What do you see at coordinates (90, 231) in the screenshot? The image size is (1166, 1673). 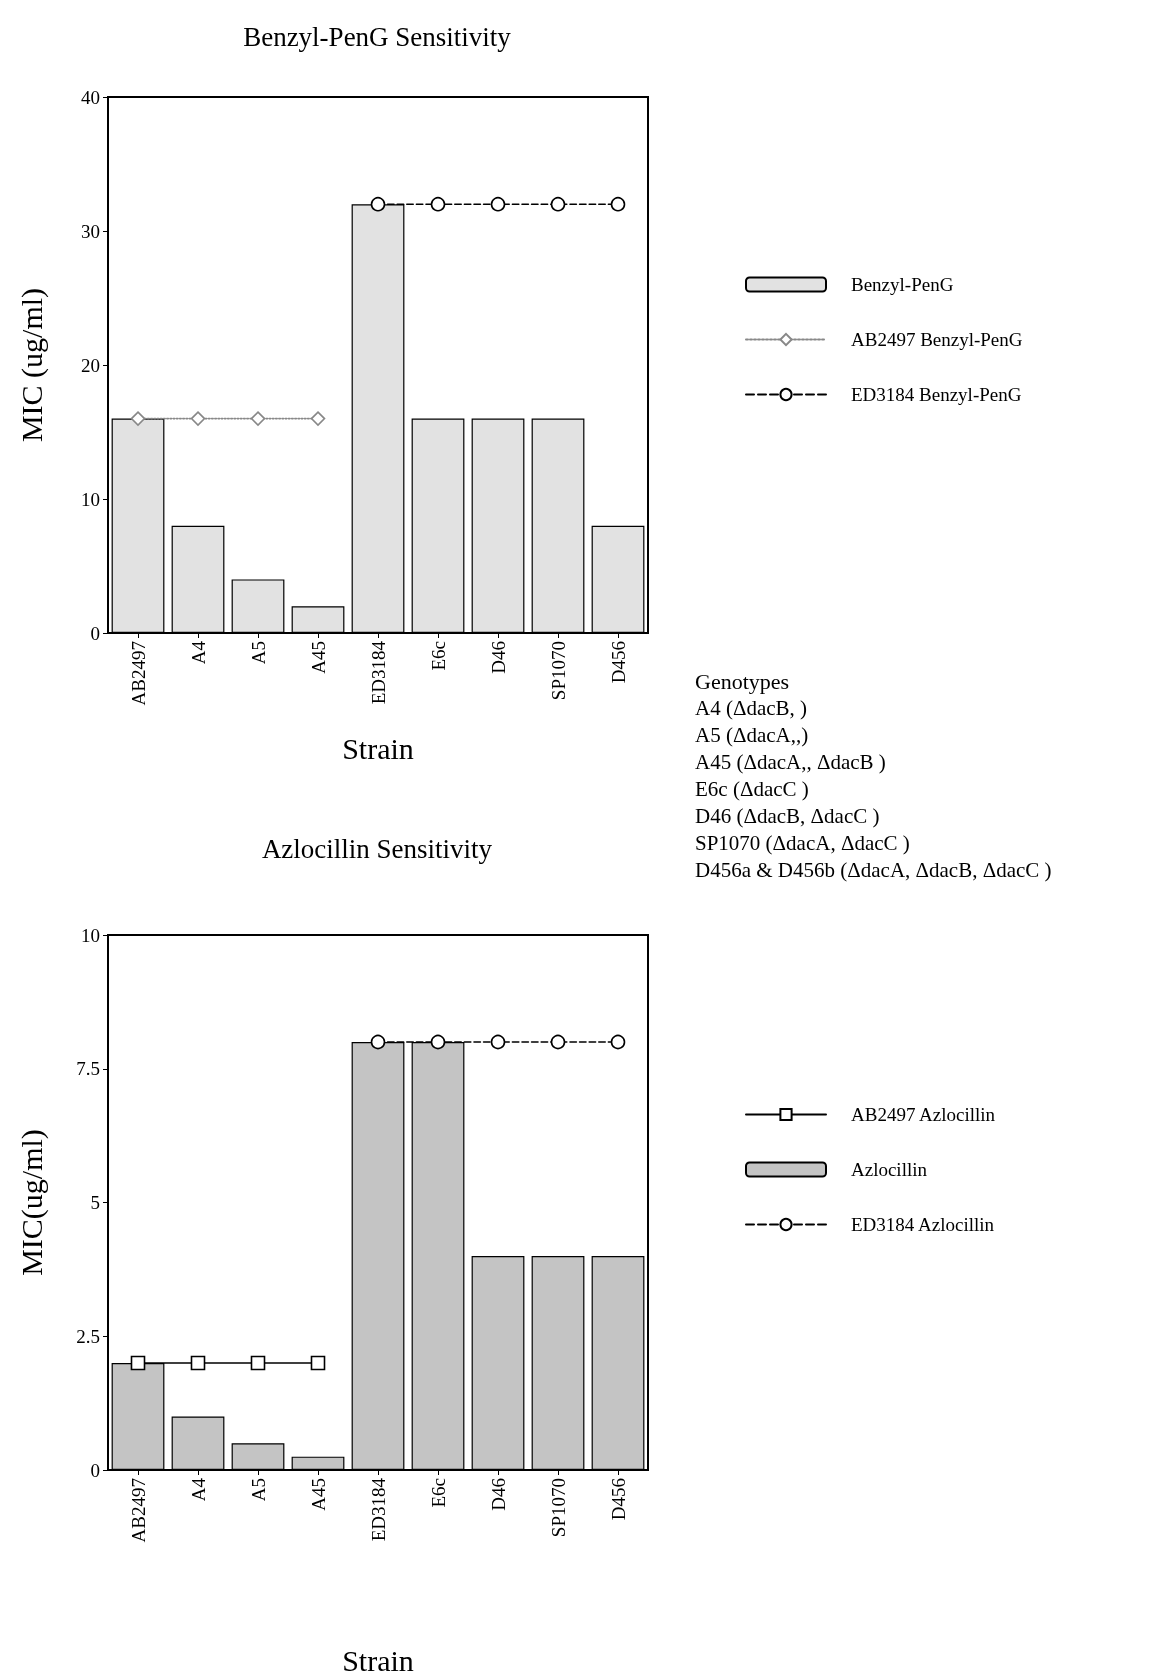 I see `y-tick-label: 30` at bounding box center [90, 231].